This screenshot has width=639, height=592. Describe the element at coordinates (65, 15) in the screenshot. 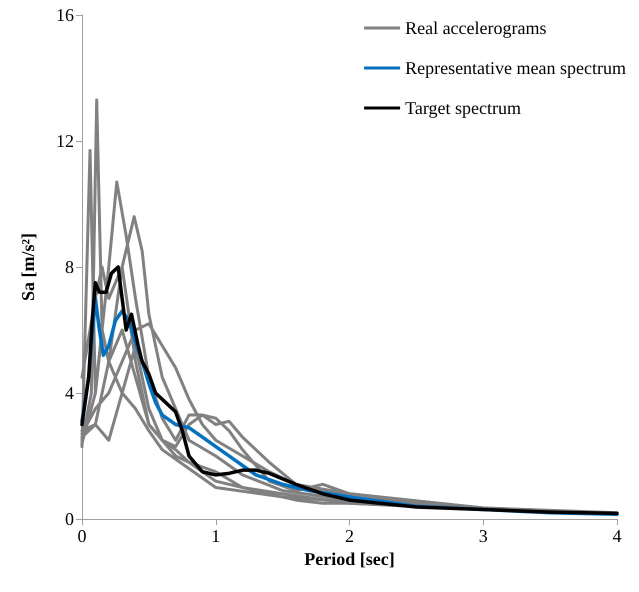

I see `y-tick-label: 16` at that location.